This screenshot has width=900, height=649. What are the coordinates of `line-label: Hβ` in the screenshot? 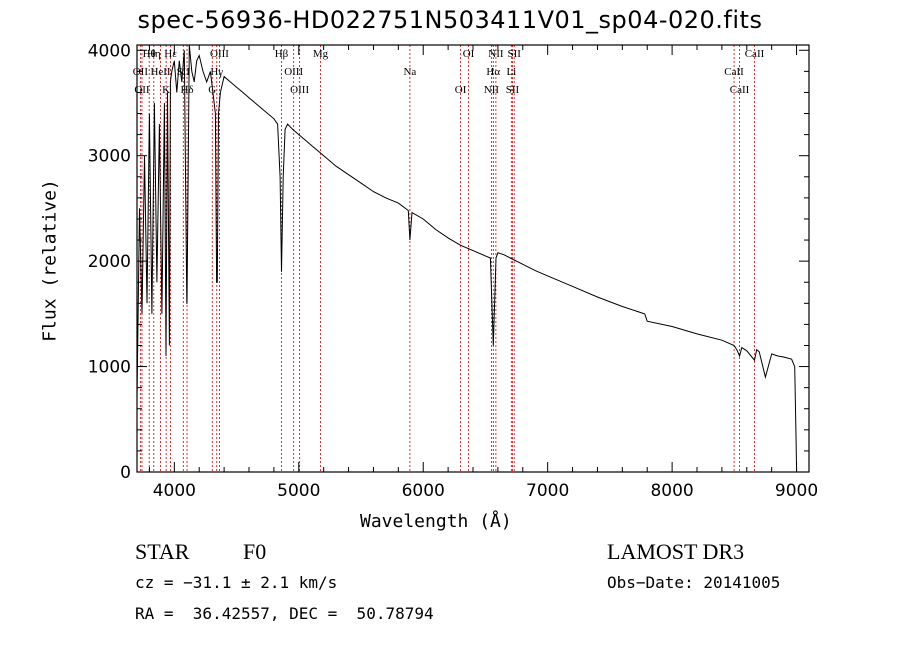 It's located at (282, 54).